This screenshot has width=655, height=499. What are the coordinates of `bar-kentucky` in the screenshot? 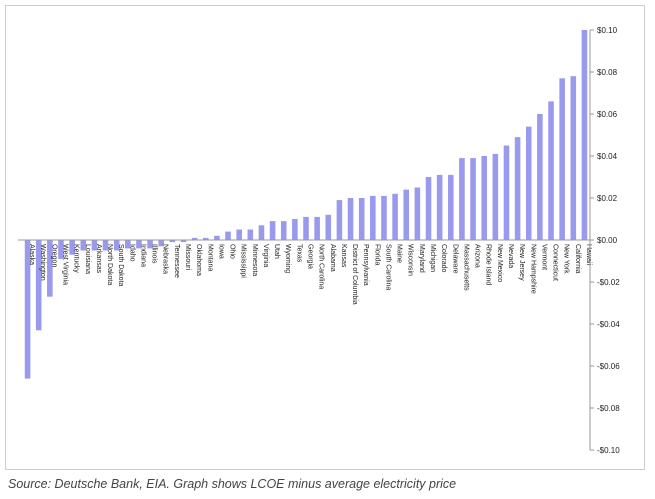 It's located at (72, 247).